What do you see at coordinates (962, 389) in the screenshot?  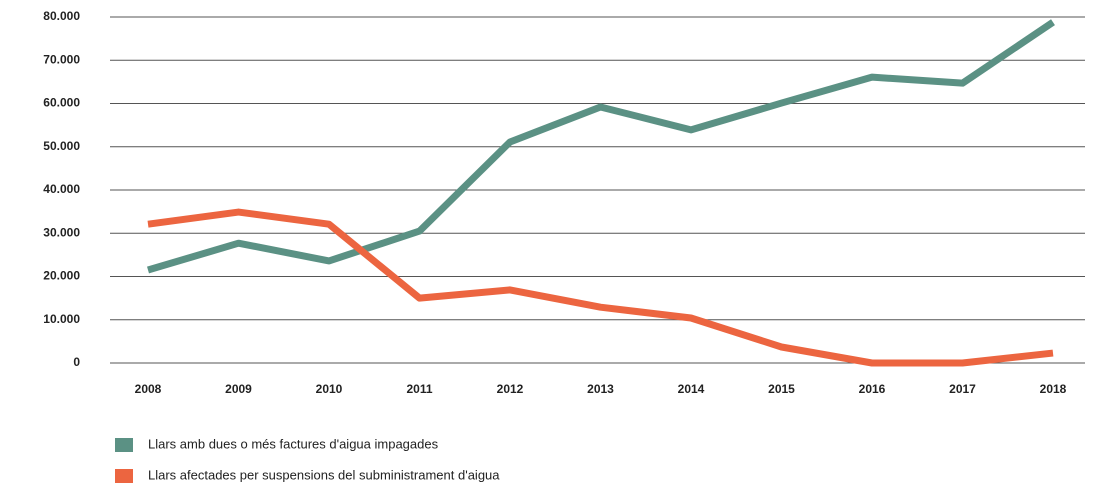 I see `x-tick-label: 2017` at bounding box center [962, 389].